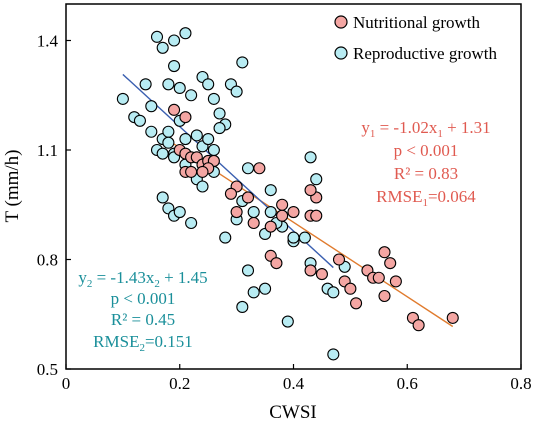 The height and width of the screenshot is (425, 540). Describe the element at coordinates (179, 383) in the screenshot. I see `x-tick-label: 0.2` at that location.